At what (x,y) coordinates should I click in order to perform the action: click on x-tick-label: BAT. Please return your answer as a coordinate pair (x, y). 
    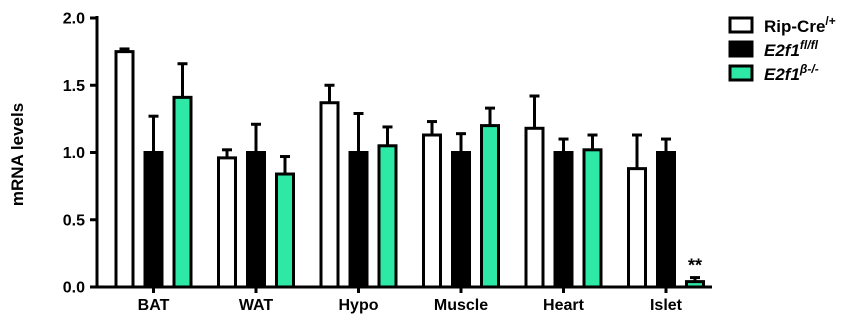
    Looking at the image, I should click on (154, 305).